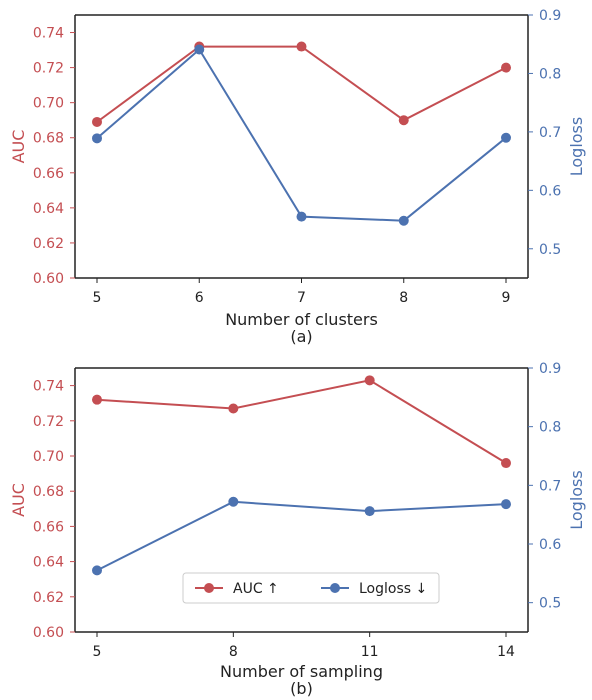 The width and height of the screenshot is (592, 700). What do you see at coordinates (311, 588) in the screenshot?
I see `panel-b-legend-box` at bounding box center [311, 588].